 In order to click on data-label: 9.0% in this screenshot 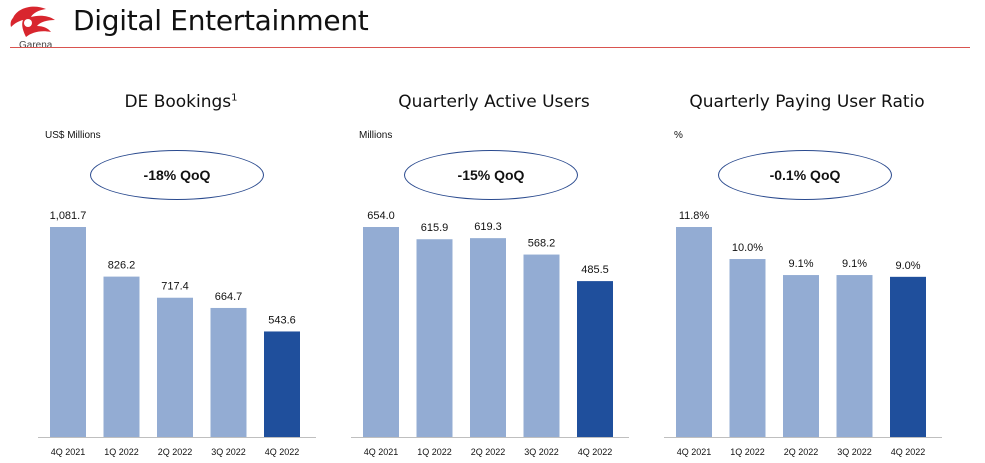, I will do `click(907, 266)`.